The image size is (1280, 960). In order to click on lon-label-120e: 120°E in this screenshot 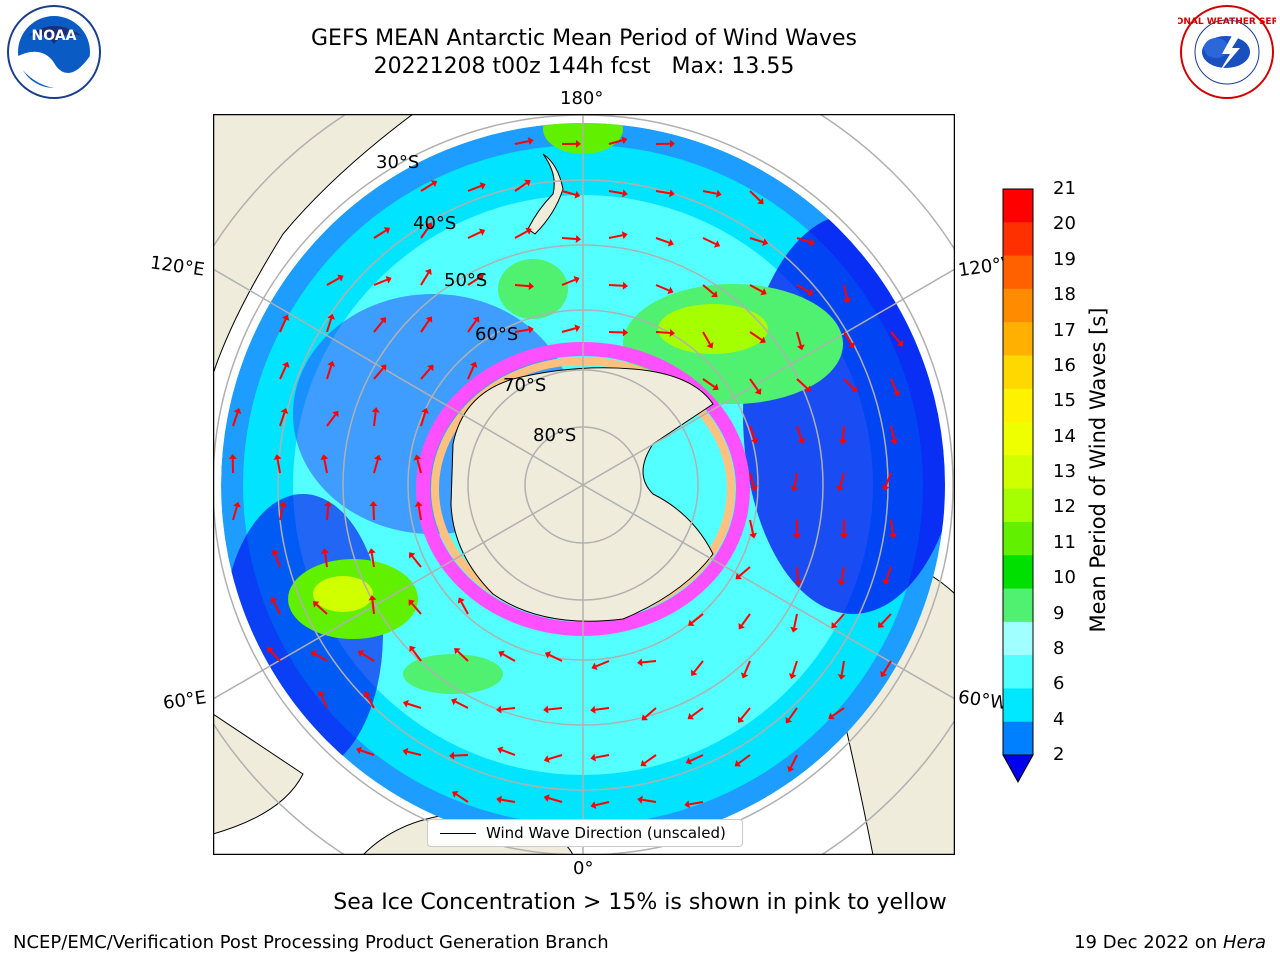, I will do `click(177, 266)`.